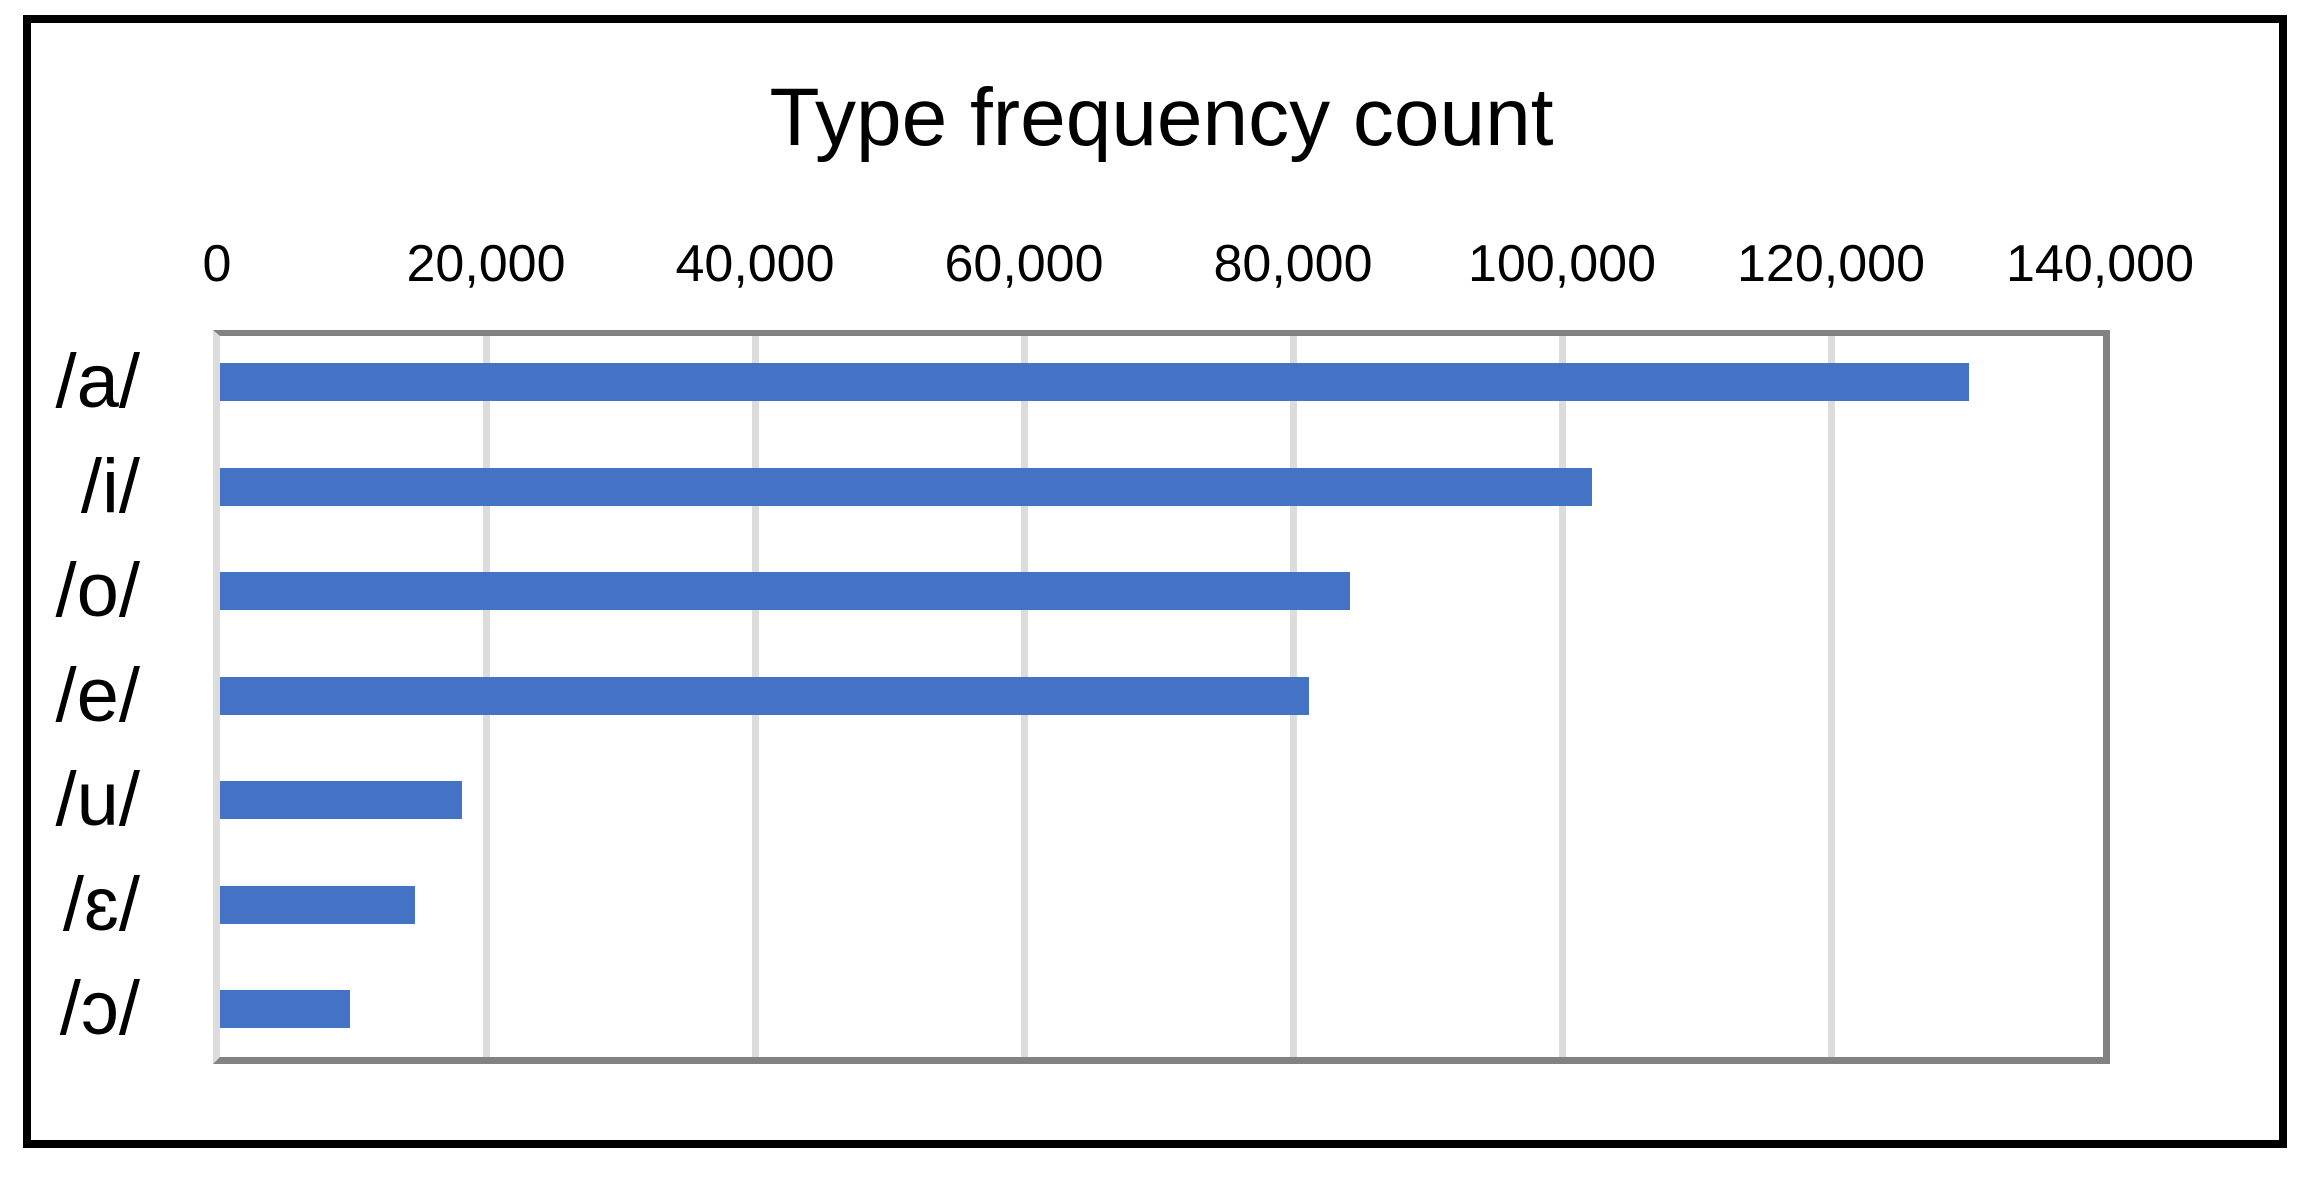 This screenshot has height=1179, width=2322. What do you see at coordinates (110, 486) in the screenshot?
I see `category-label: /i/` at bounding box center [110, 486].